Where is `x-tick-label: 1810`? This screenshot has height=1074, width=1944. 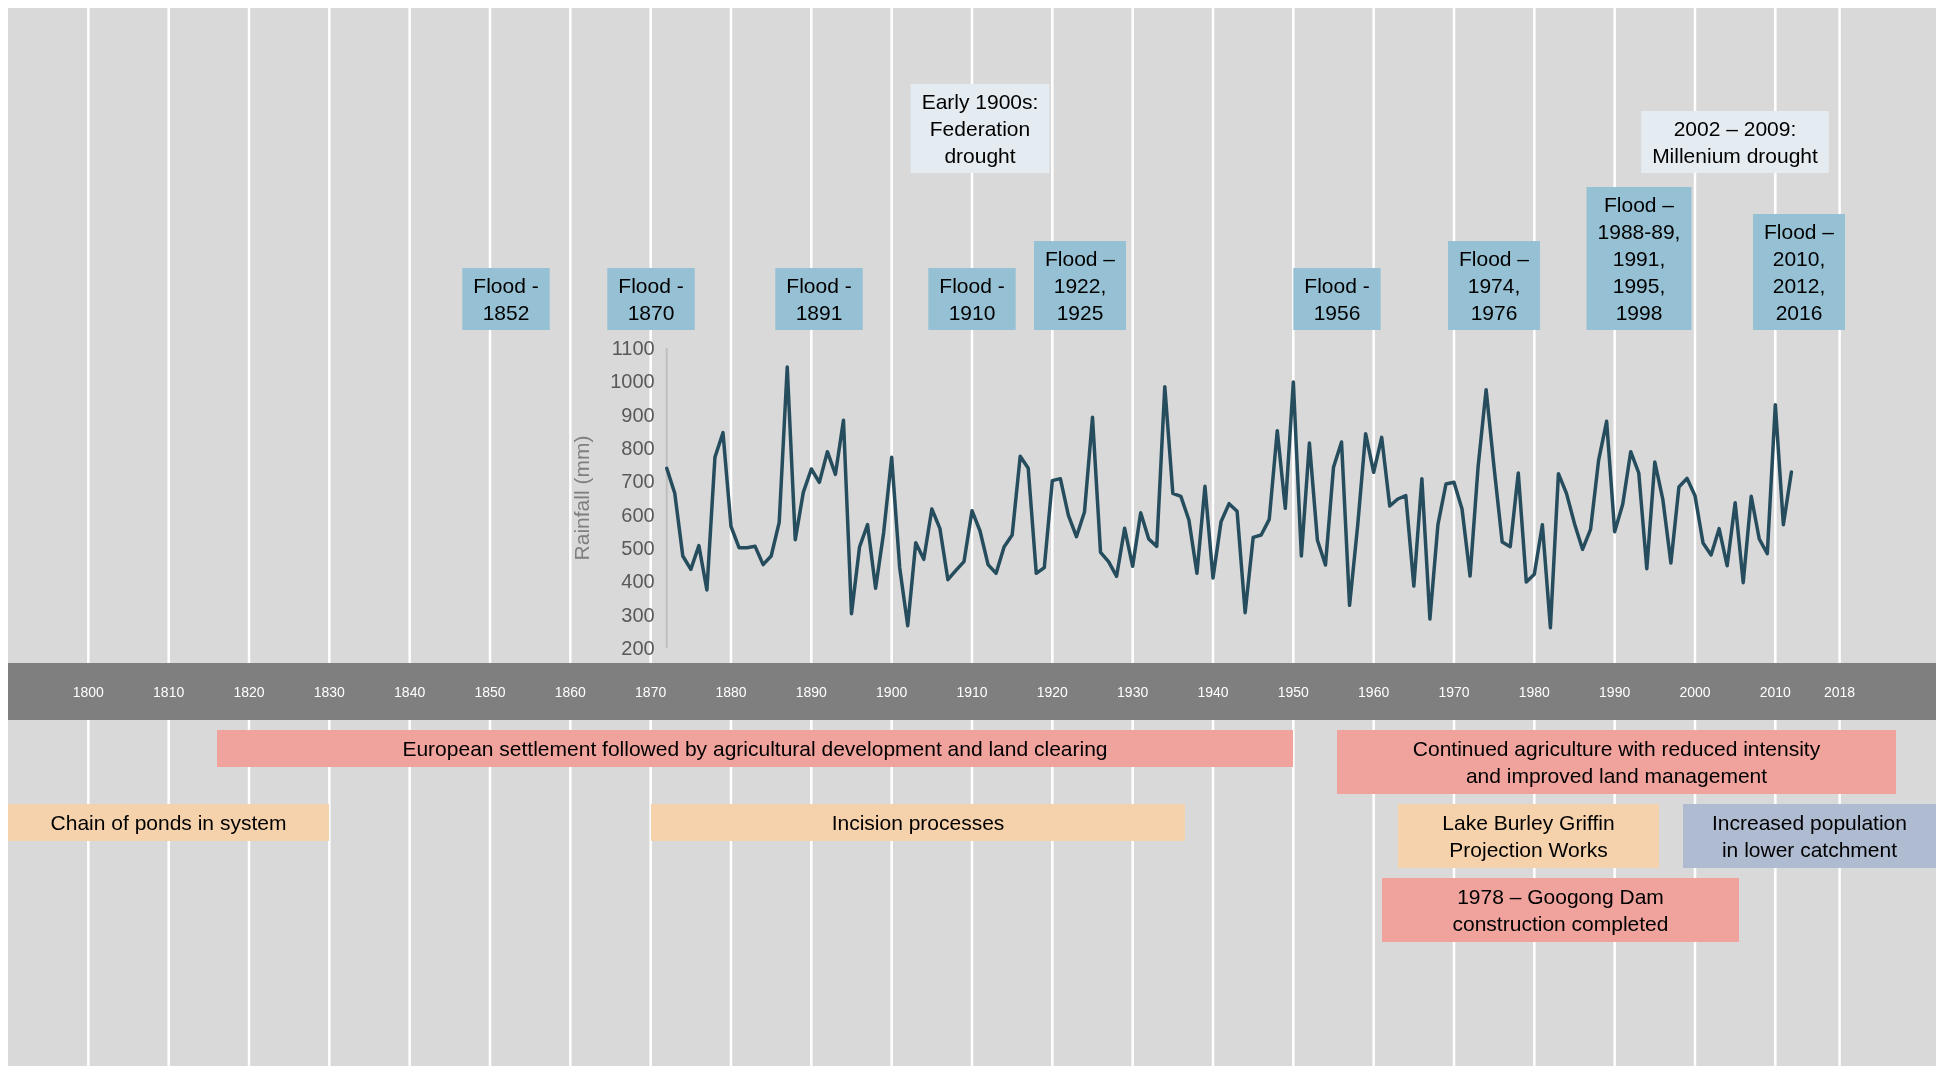
x-tick-label: 1810 is located at coordinates (169, 691).